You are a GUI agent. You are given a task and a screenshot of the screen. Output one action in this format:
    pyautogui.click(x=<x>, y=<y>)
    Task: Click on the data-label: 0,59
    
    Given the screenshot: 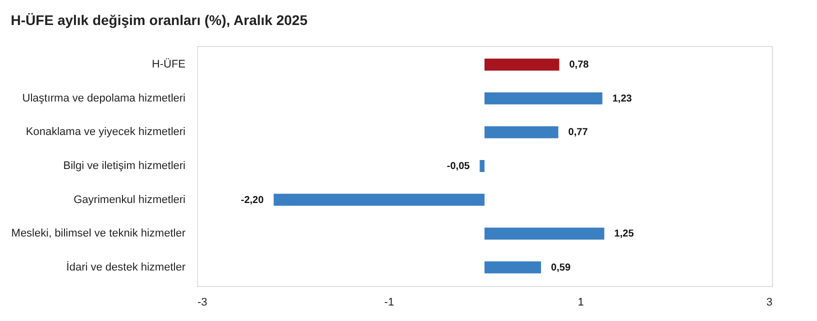 What is the action you would take?
    pyautogui.click(x=561, y=268)
    